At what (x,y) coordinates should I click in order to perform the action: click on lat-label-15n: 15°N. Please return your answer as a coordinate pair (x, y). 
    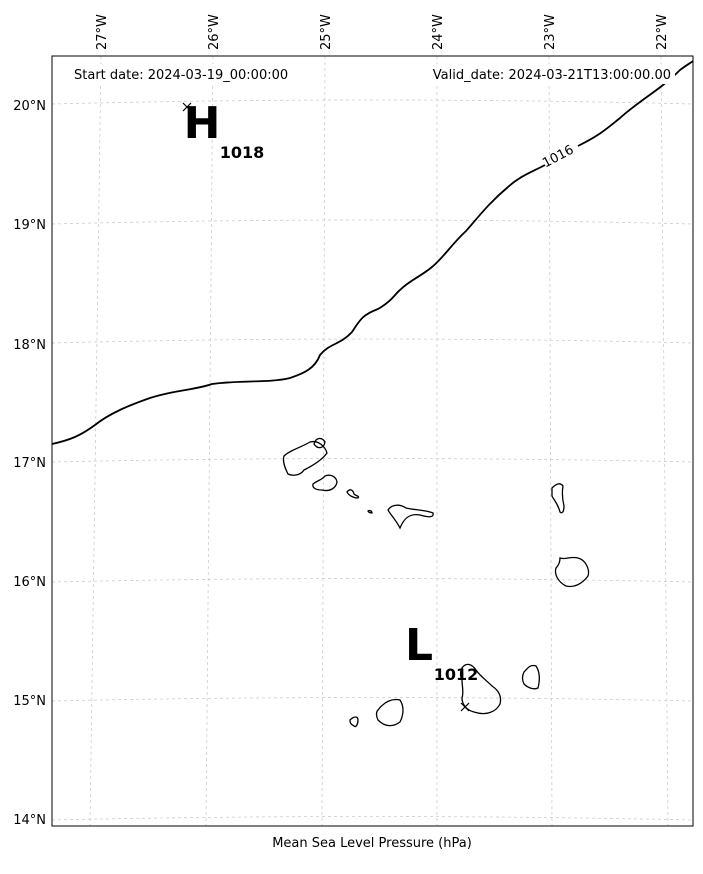
    Looking at the image, I should click on (29, 701).